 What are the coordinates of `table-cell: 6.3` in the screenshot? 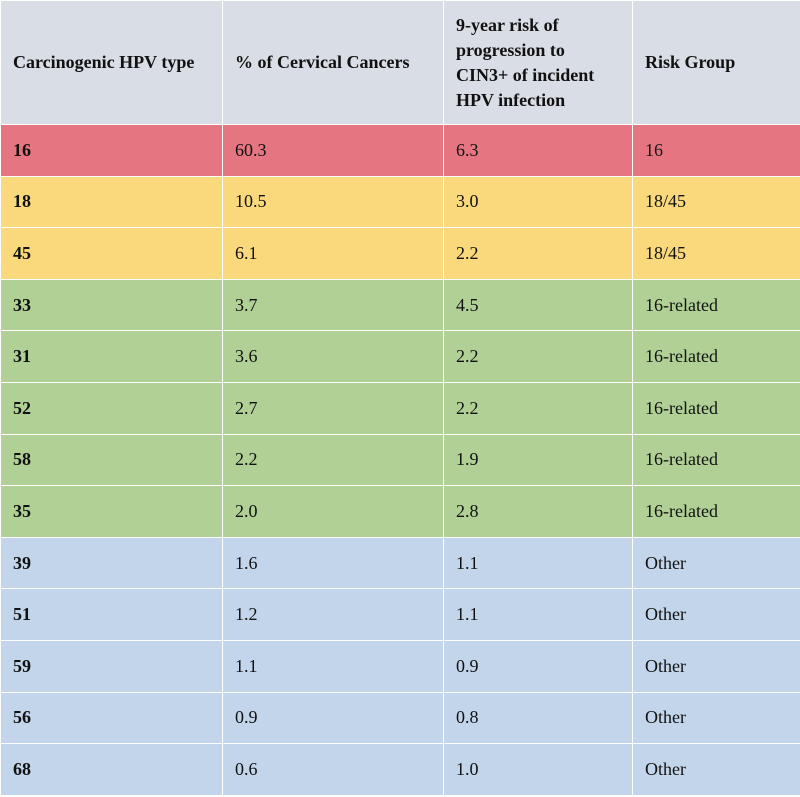 It's located at (538, 150).